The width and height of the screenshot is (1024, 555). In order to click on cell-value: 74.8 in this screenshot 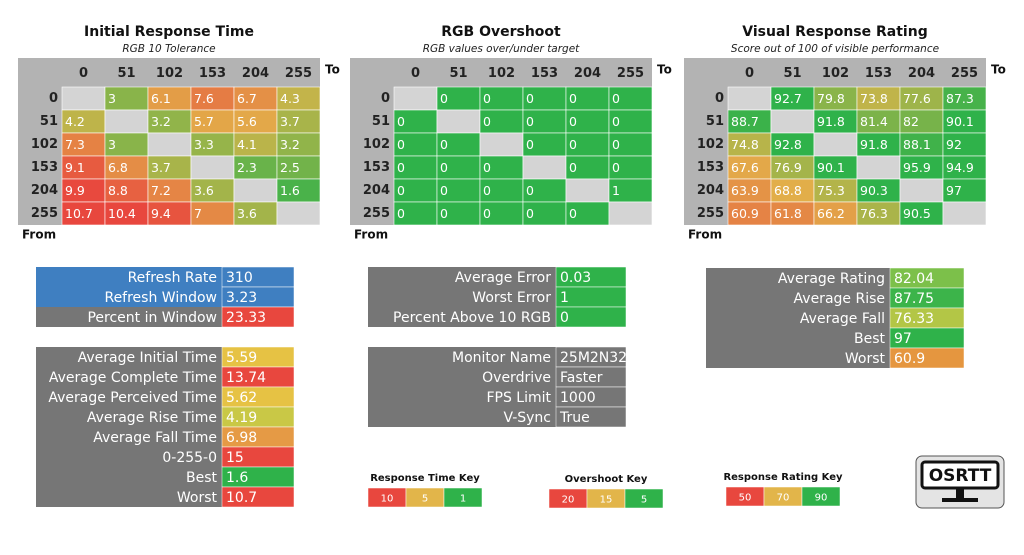, I will do `click(745, 144)`.